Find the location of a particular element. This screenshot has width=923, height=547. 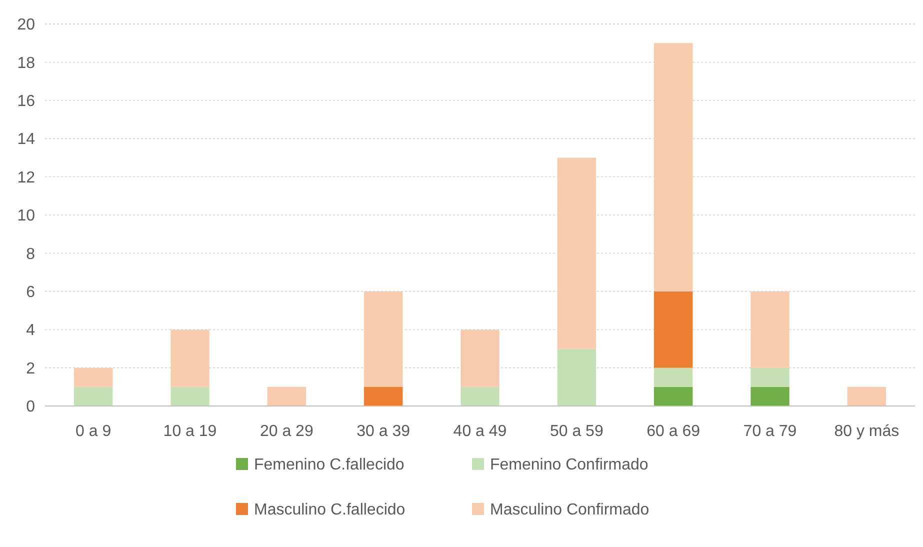

x-tick-label: 30 a 39 is located at coordinates (383, 431).